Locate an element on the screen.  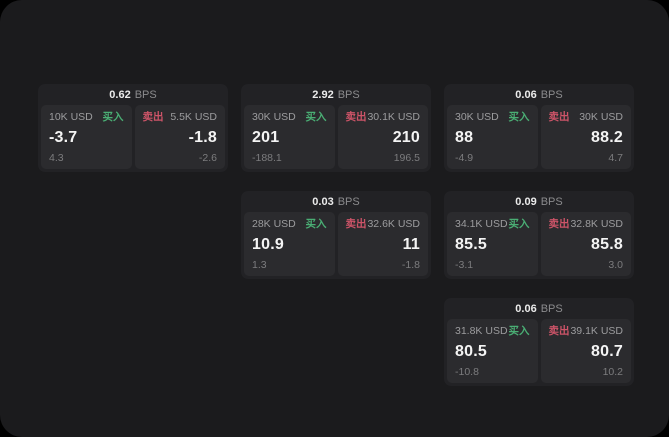
buy-price: 85.5 is located at coordinates (471, 244).